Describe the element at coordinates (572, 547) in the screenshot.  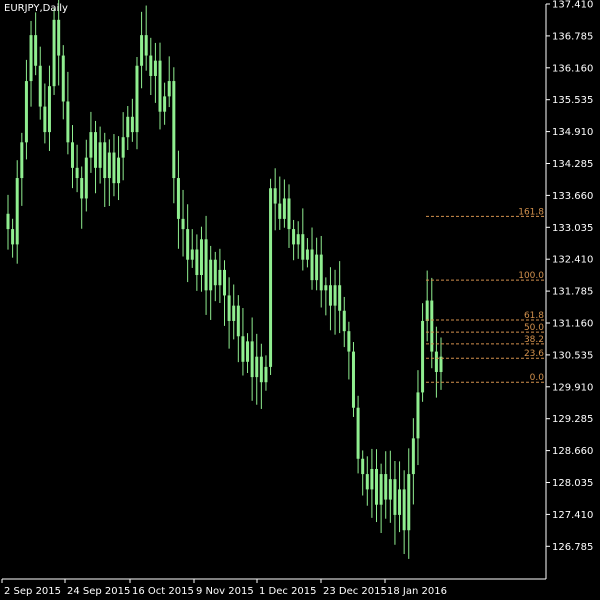
I see `y-tick-label: 126.785` at that location.